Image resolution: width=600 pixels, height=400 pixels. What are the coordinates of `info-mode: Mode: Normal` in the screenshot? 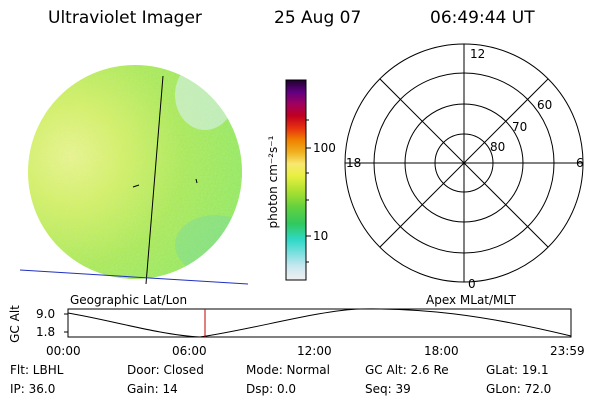 It's located at (288, 370).